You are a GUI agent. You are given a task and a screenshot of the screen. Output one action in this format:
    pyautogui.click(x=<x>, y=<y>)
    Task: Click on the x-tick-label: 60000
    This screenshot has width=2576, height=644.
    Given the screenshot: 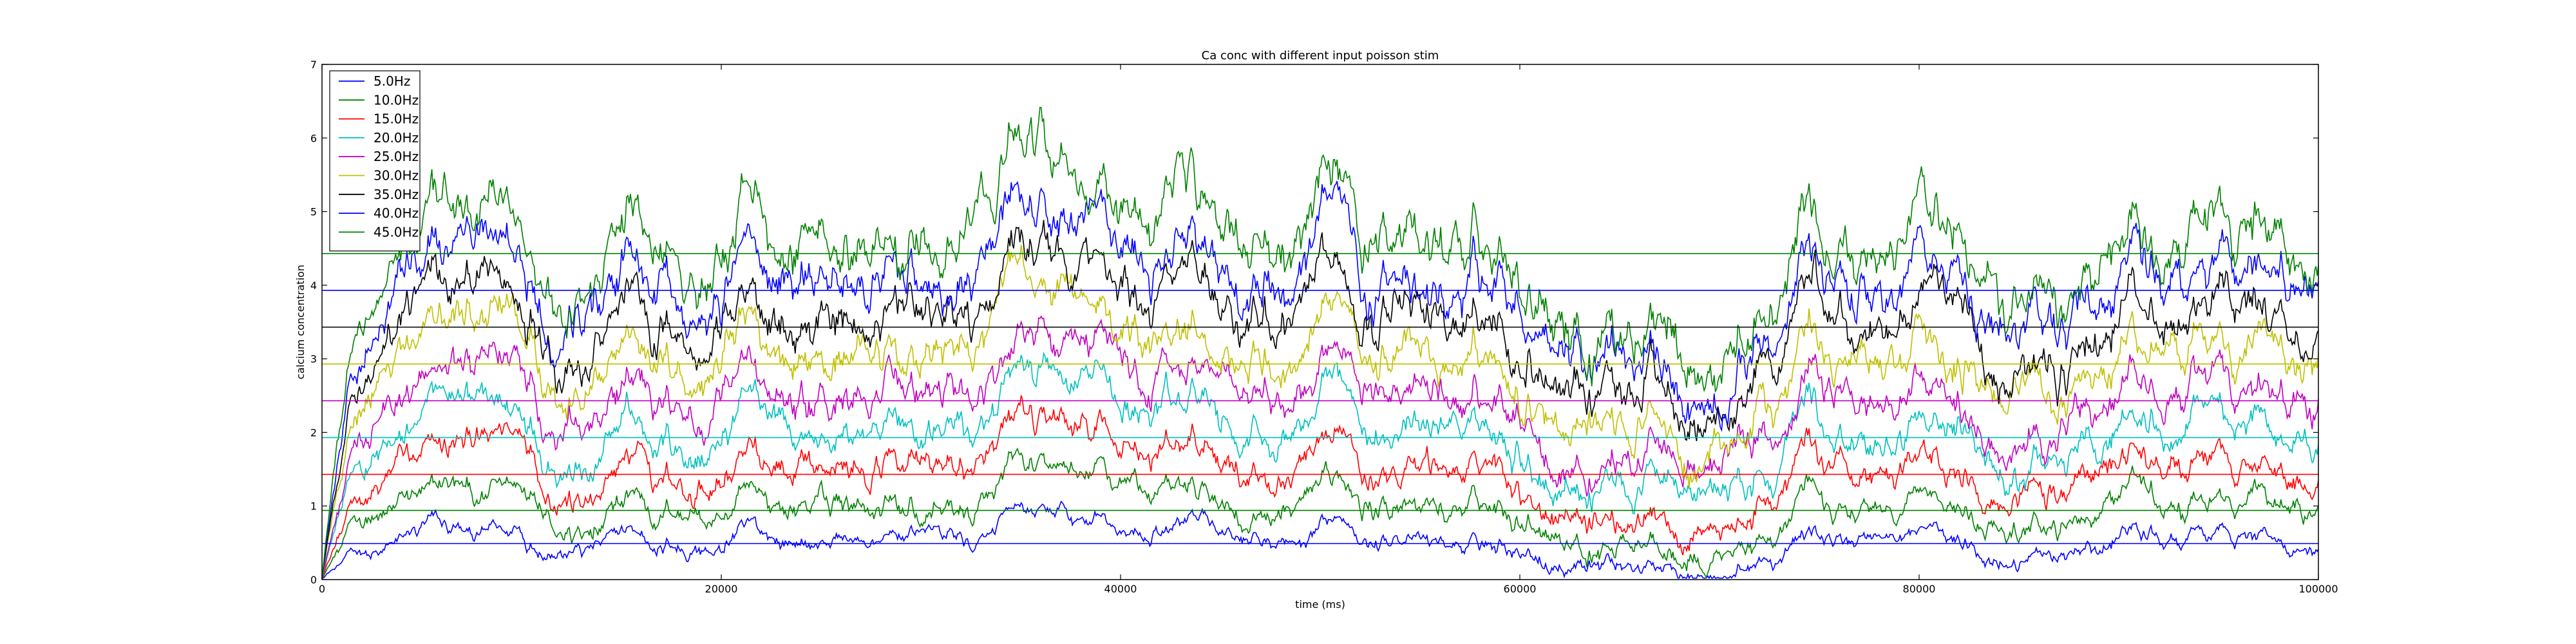 What is the action you would take?
    pyautogui.click(x=1521, y=589)
    